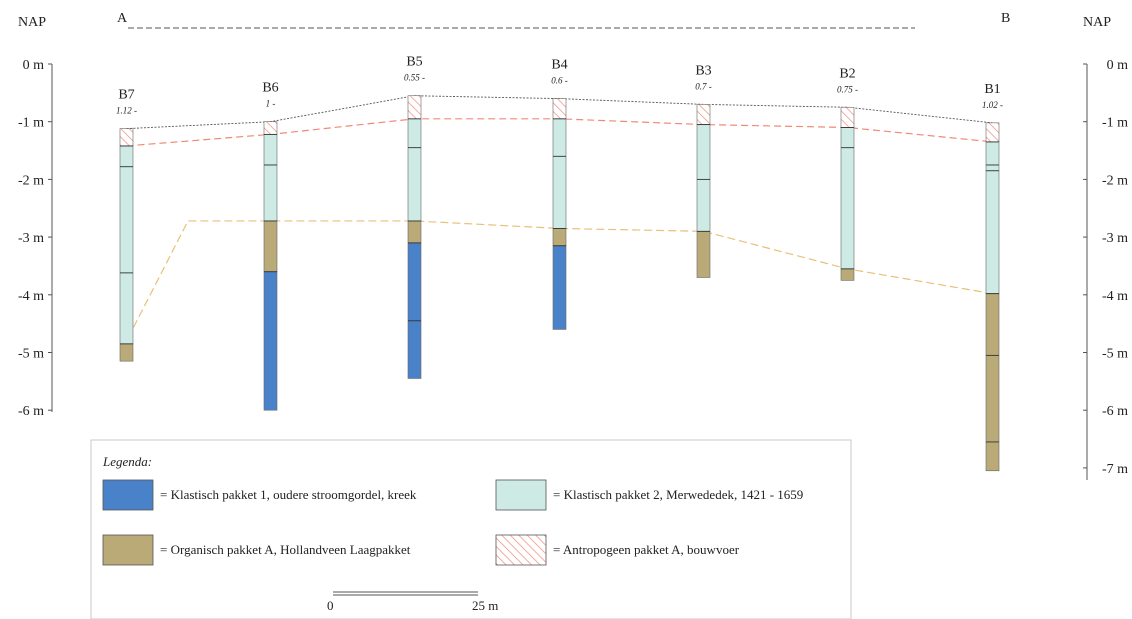 This screenshot has height=619, width=1132. What do you see at coordinates (31, 123) in the screenshot?
I see `left-axis-tick-label: -1 m` at bounding box center [31, 123].